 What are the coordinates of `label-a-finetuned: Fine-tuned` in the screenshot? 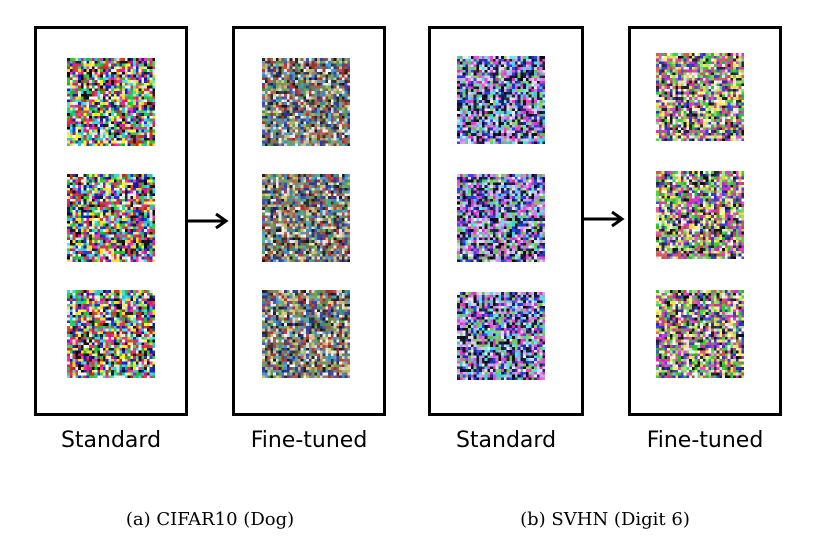 It's located at (309, 440).